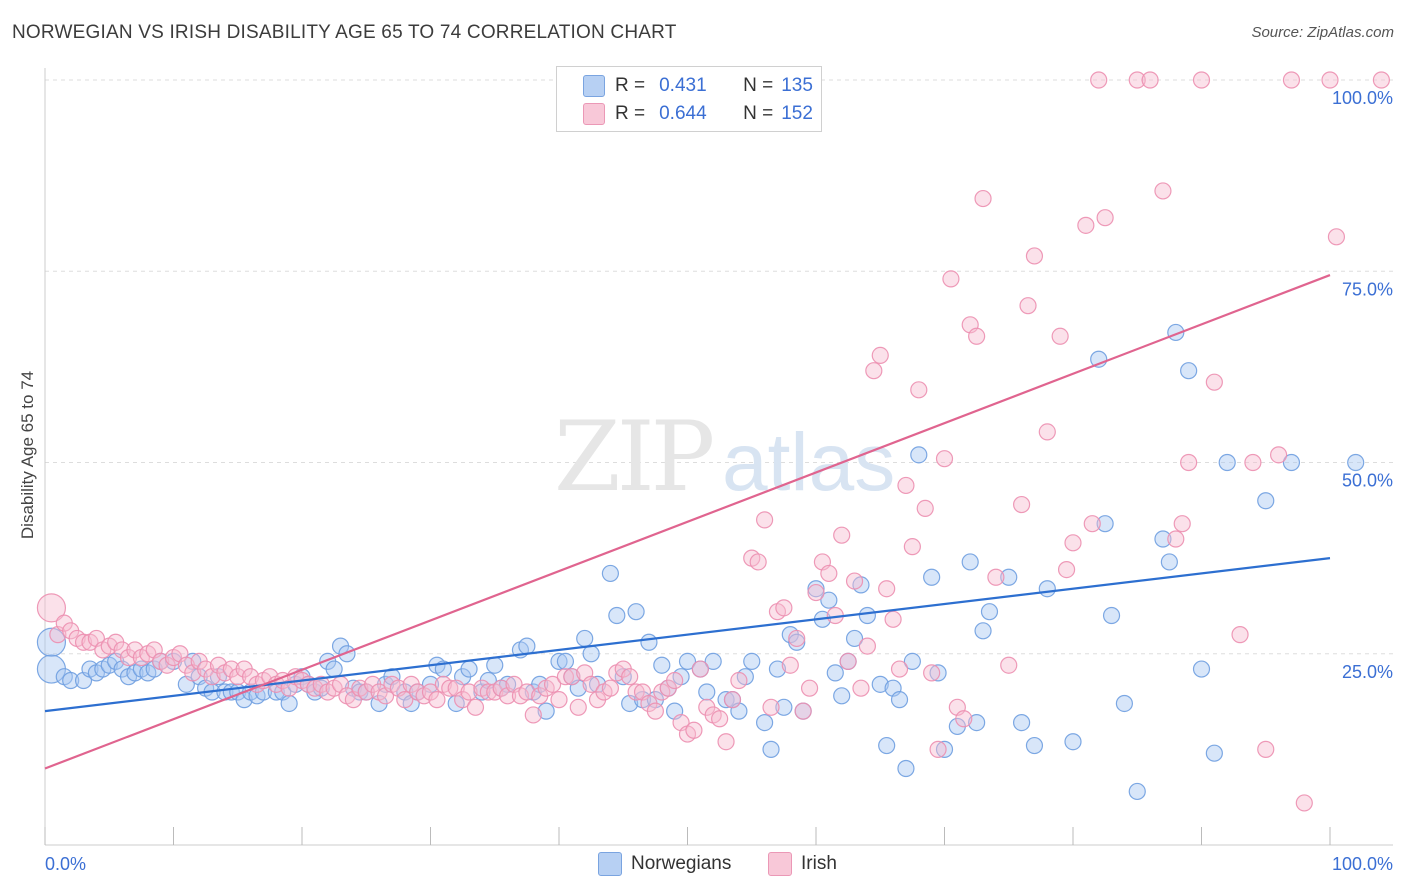 This screenshot has height=892, width=1406. Describe the element at coordinates (681, 863) in the screenshot. I see `bottom-legend-label-norwegians: Norwegians` at that location.